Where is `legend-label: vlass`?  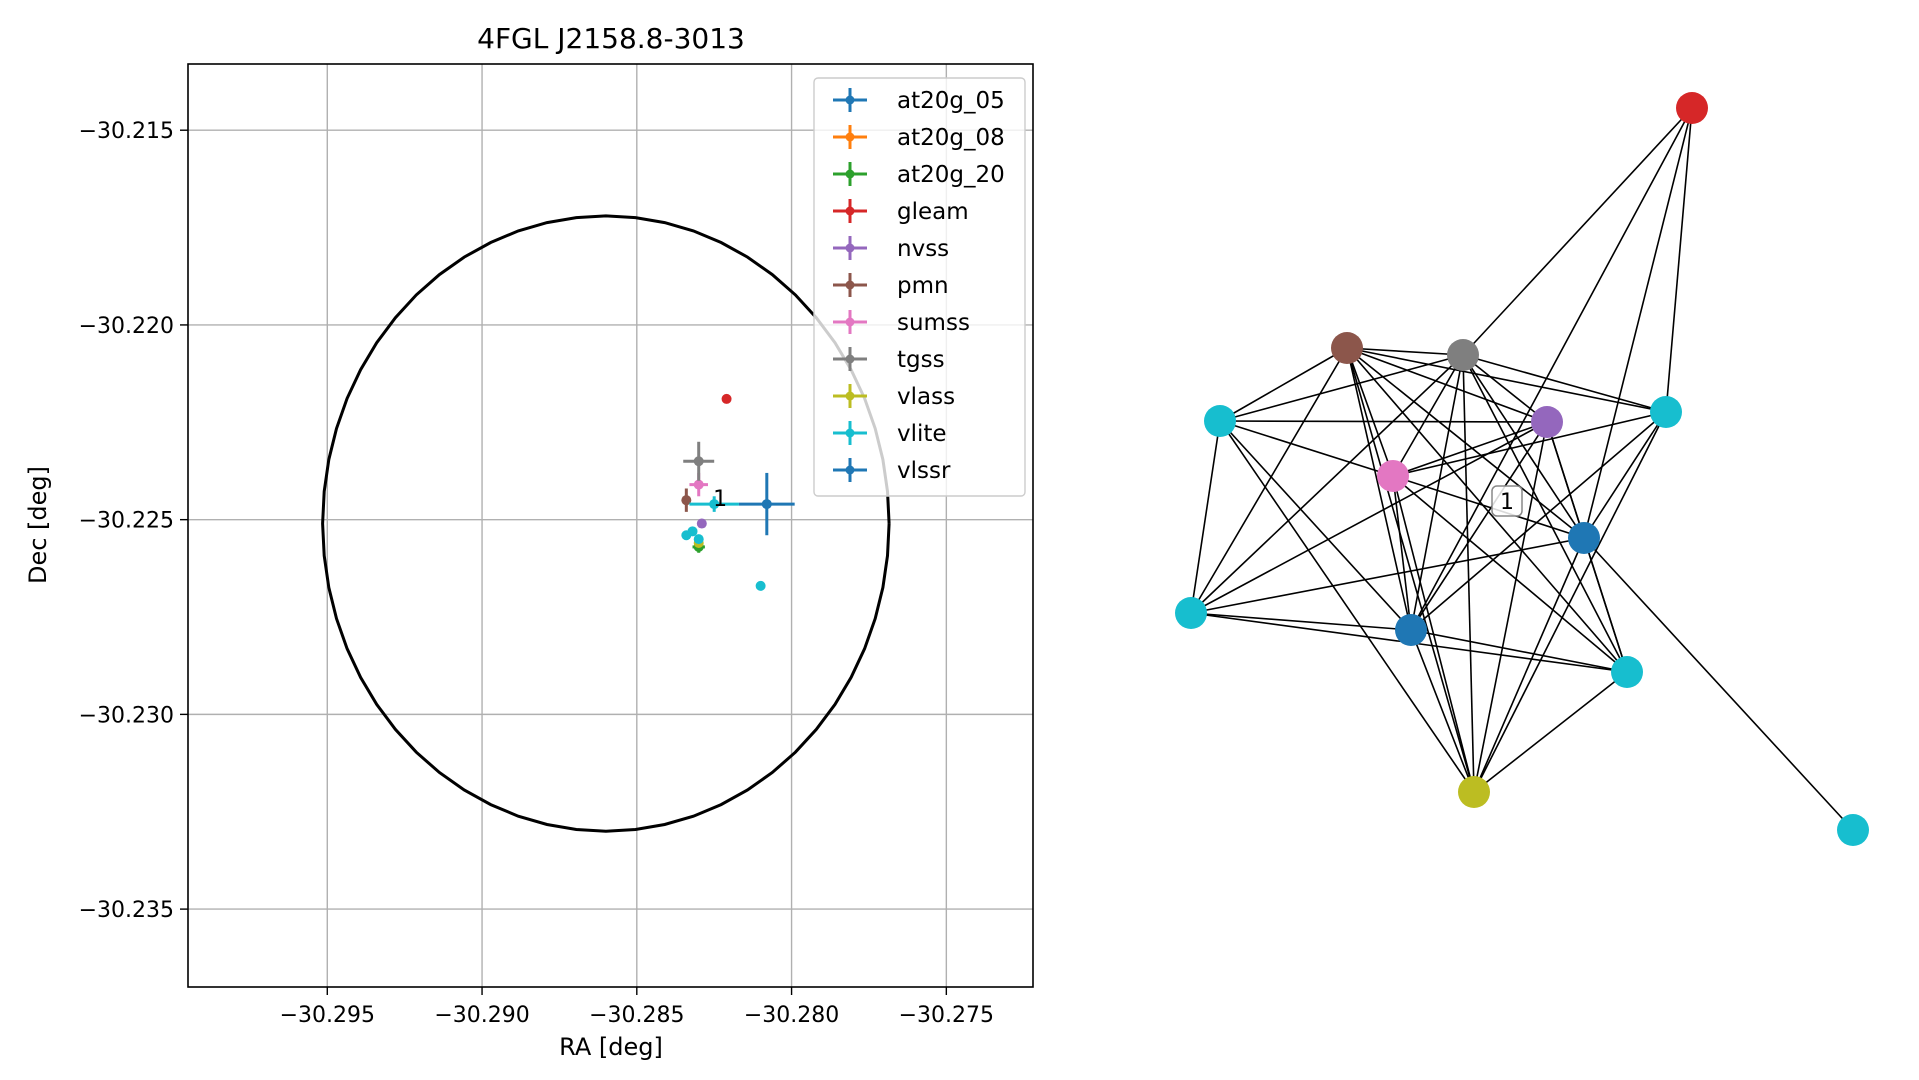 legend-label: vlass is located at coordinates (926, 397).